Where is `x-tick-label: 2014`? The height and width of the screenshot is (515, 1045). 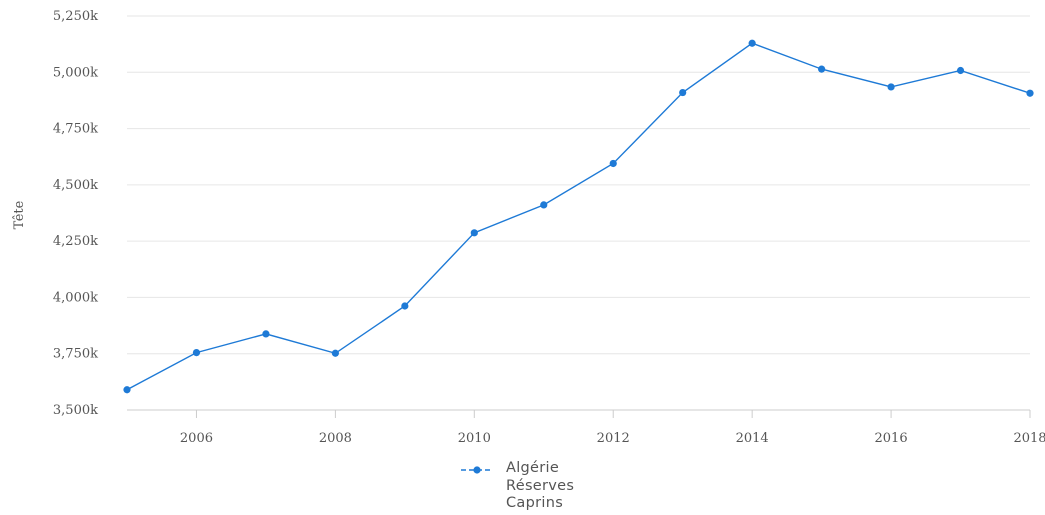 x-tick-label: 2014 is located at coordinates (752, 438).